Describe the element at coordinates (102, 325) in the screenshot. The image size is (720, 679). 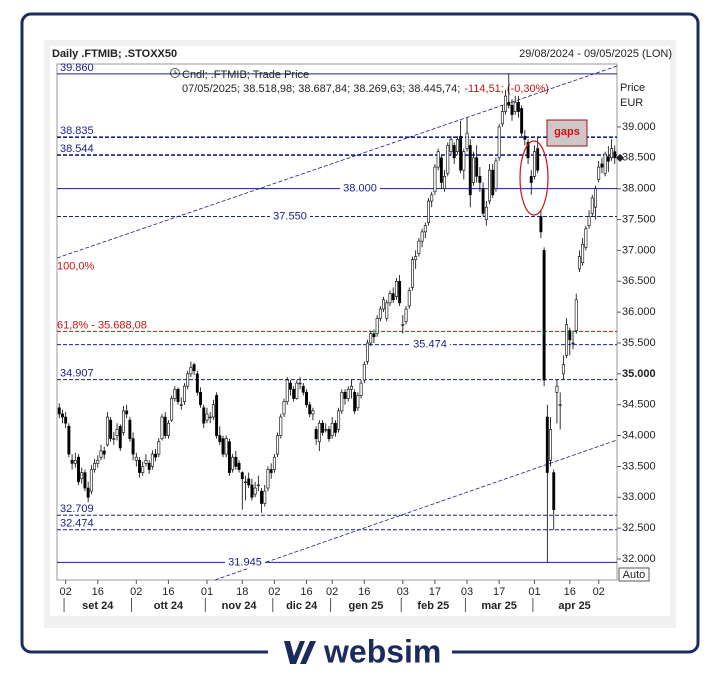
I see `level-label: 61,8% - 35.688,08` at that location.